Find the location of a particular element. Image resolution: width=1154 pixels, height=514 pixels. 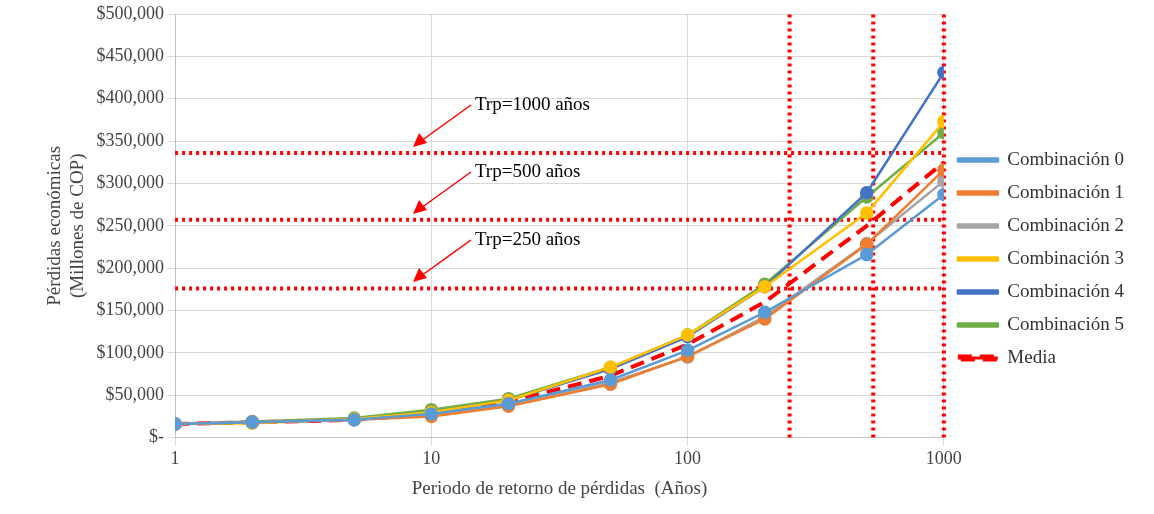

annotation: Trp=250 años is located at coordinates (527, 239).